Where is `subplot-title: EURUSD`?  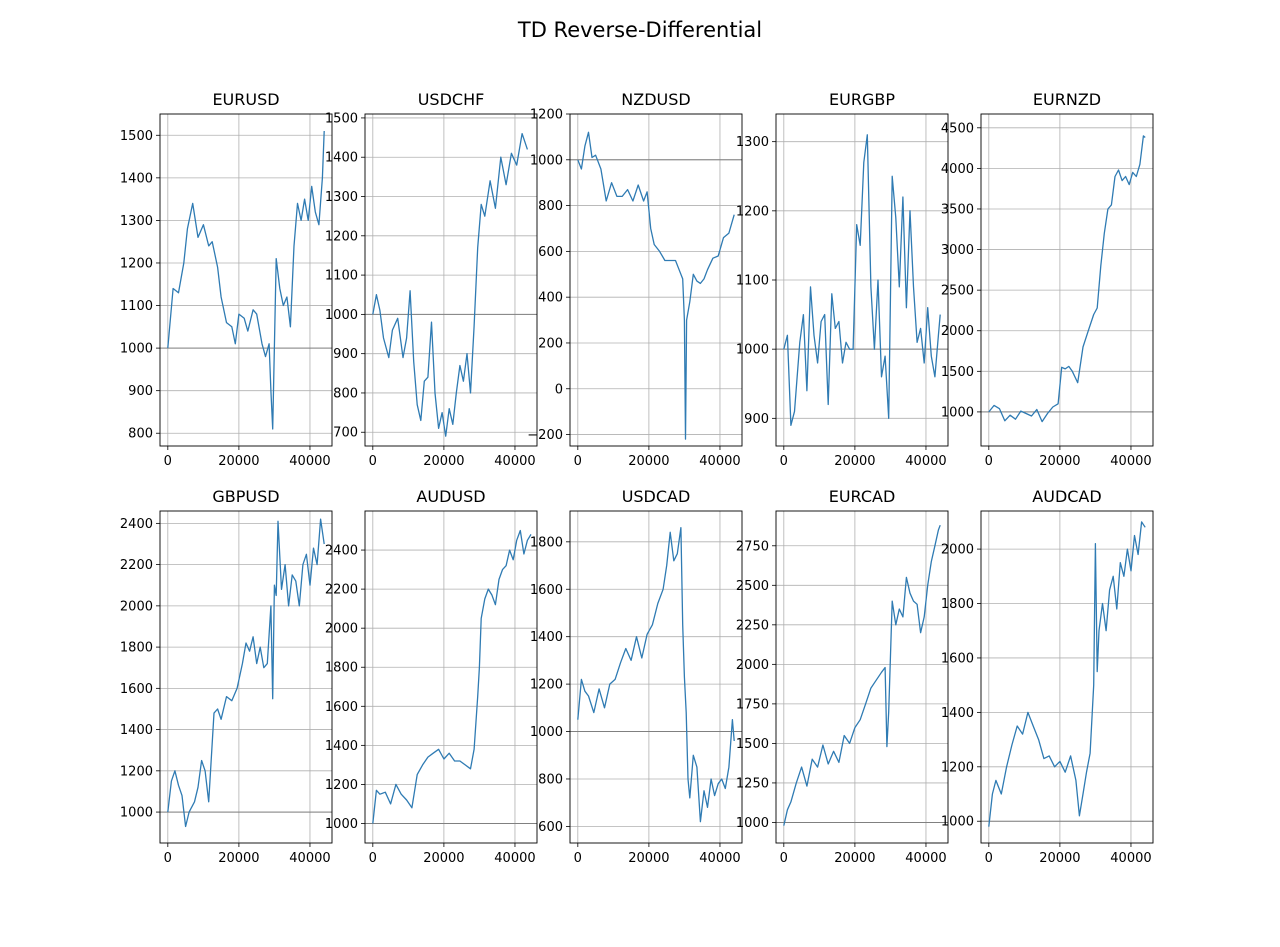 subplot-title: EURUSD is located at coordinates (245, 99).